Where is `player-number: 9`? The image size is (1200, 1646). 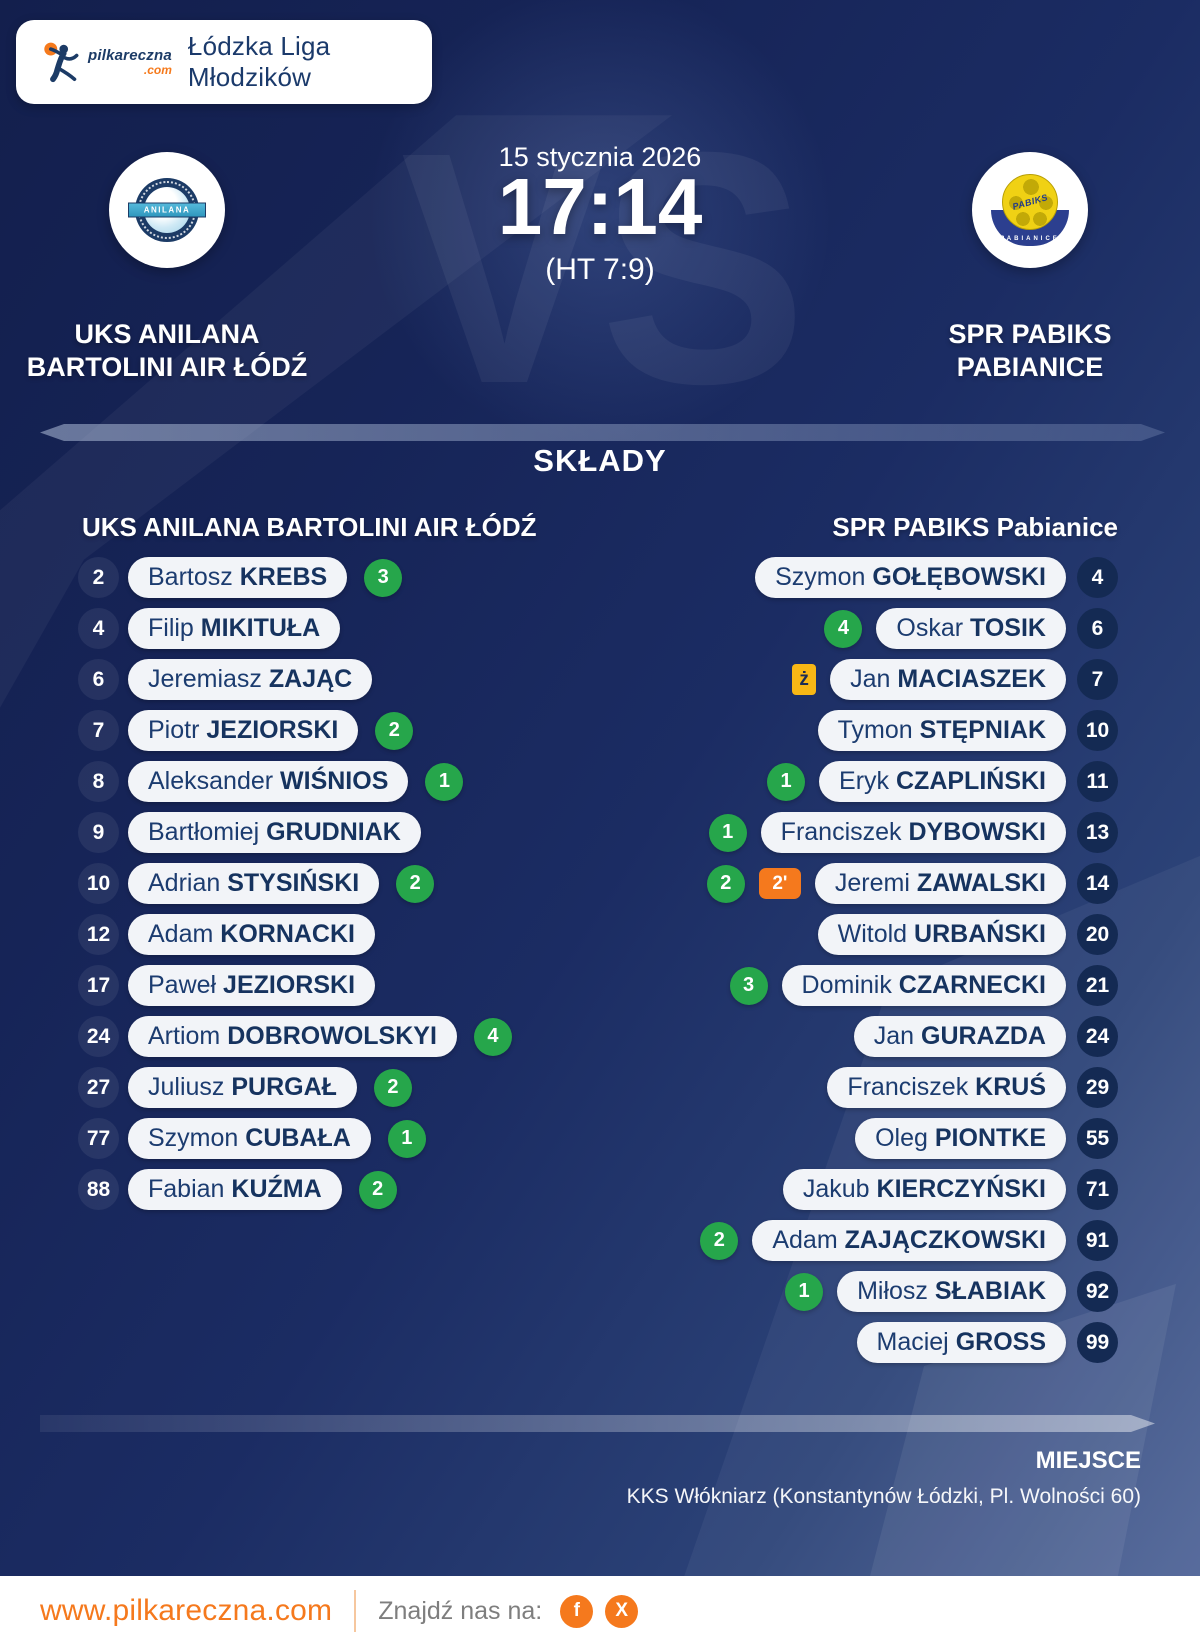
player-number: 9 is located at coordinates (98, 832).